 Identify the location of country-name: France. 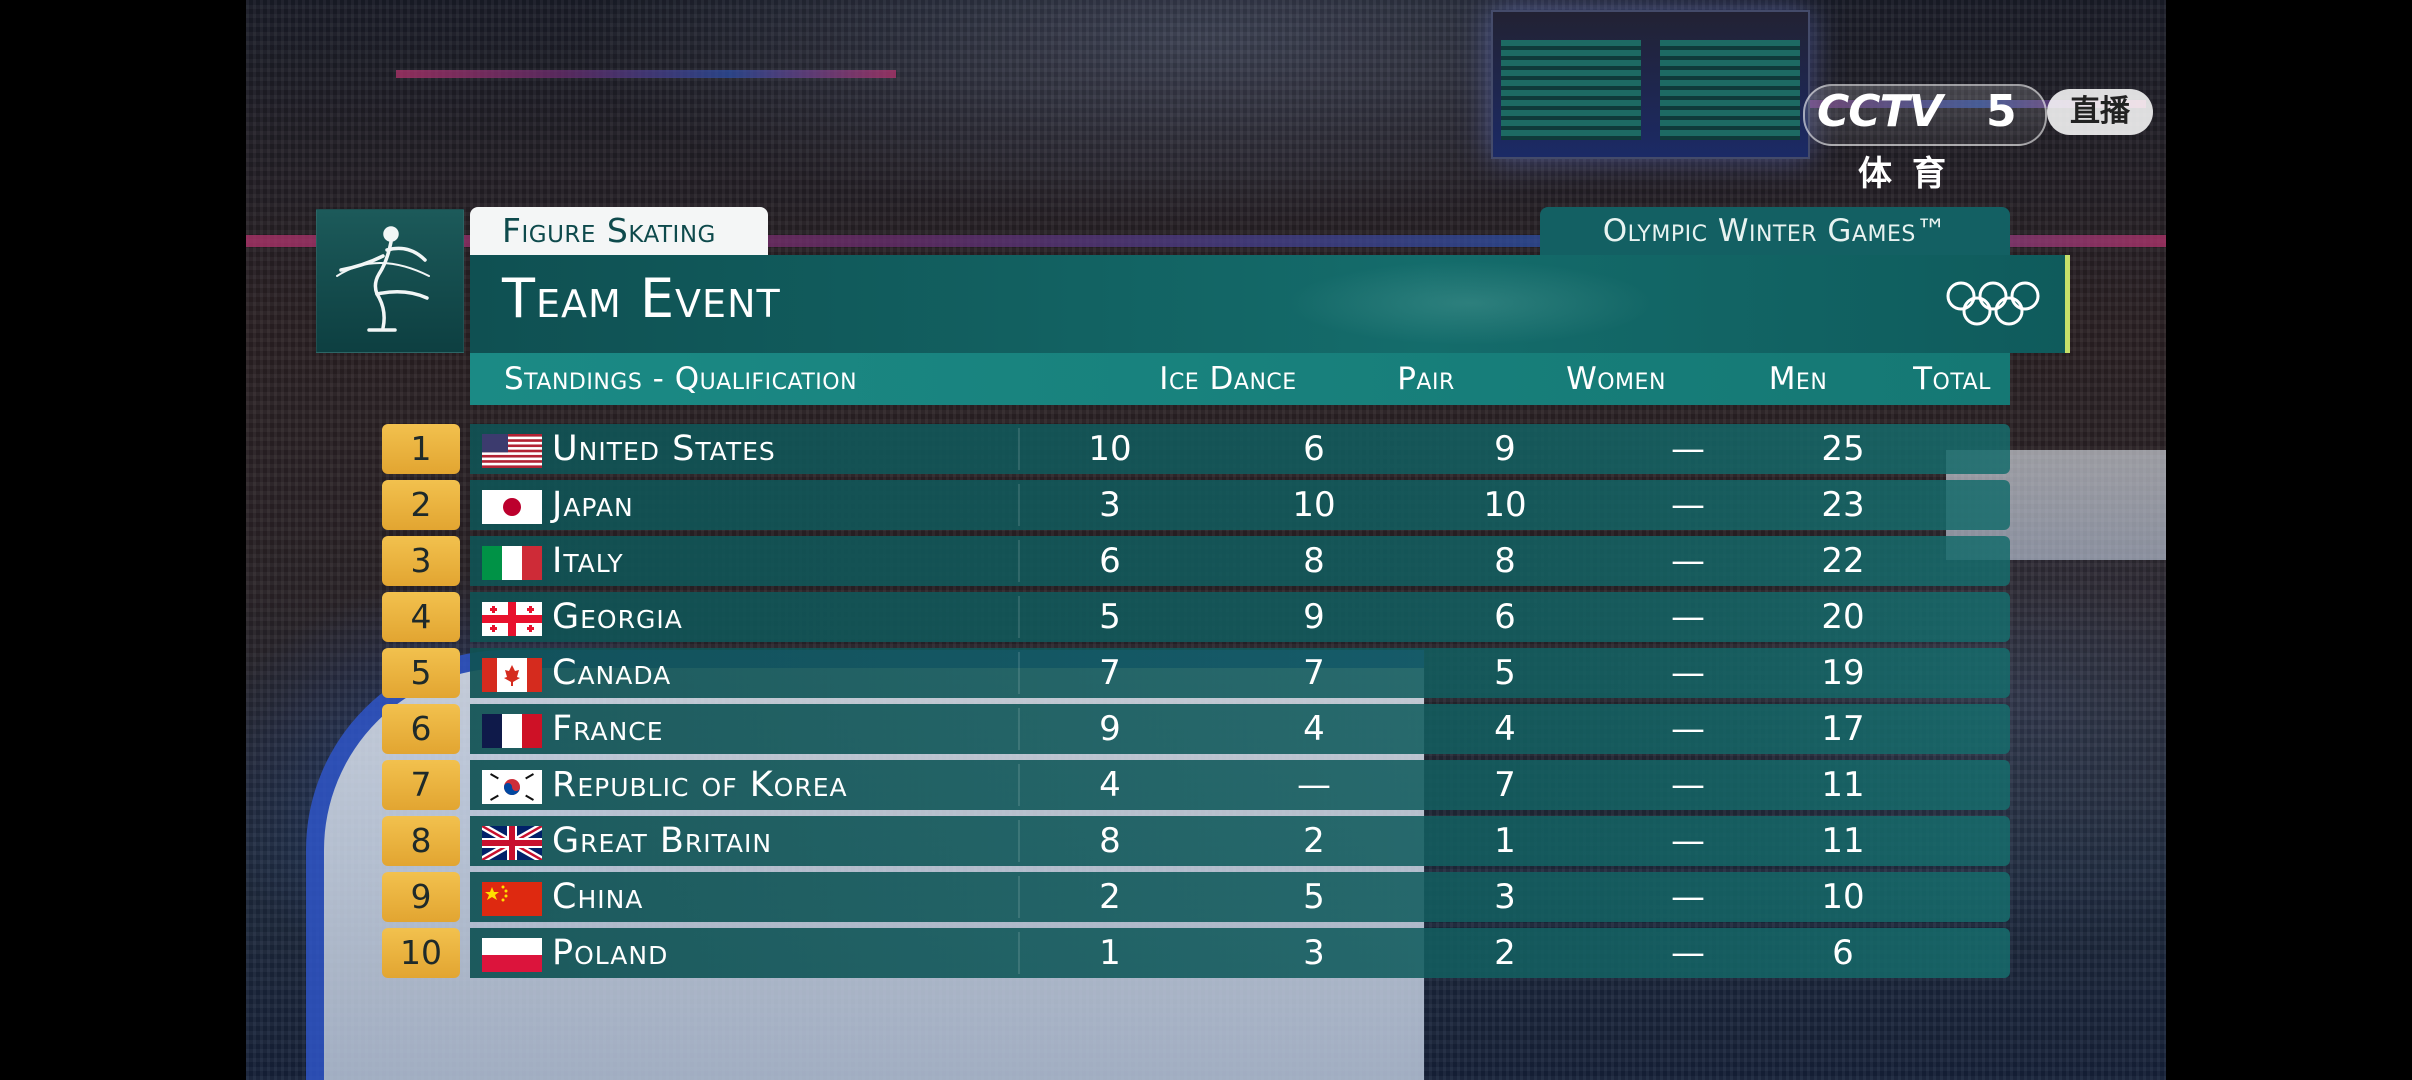
(608, 729).